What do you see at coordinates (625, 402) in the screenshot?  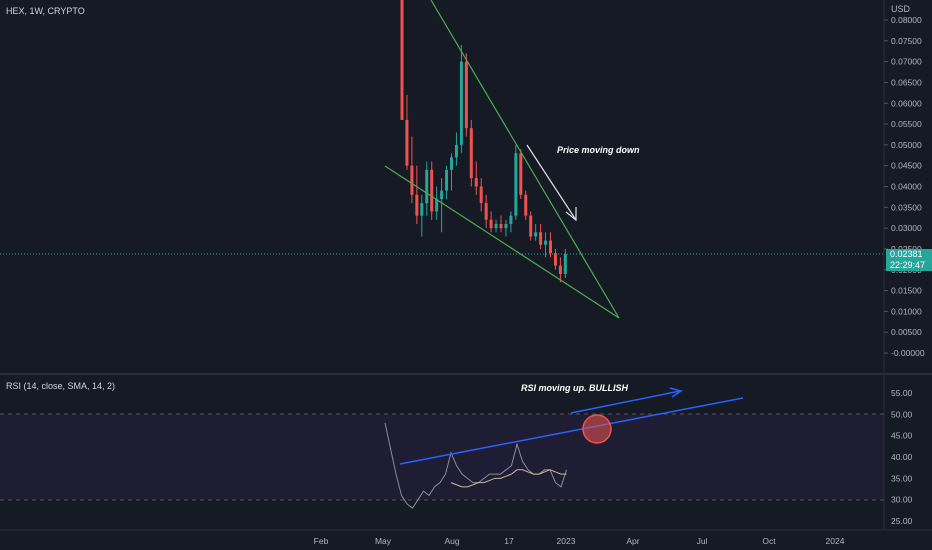 I see `rsi-trend-short` at bounding box center [625, 402].